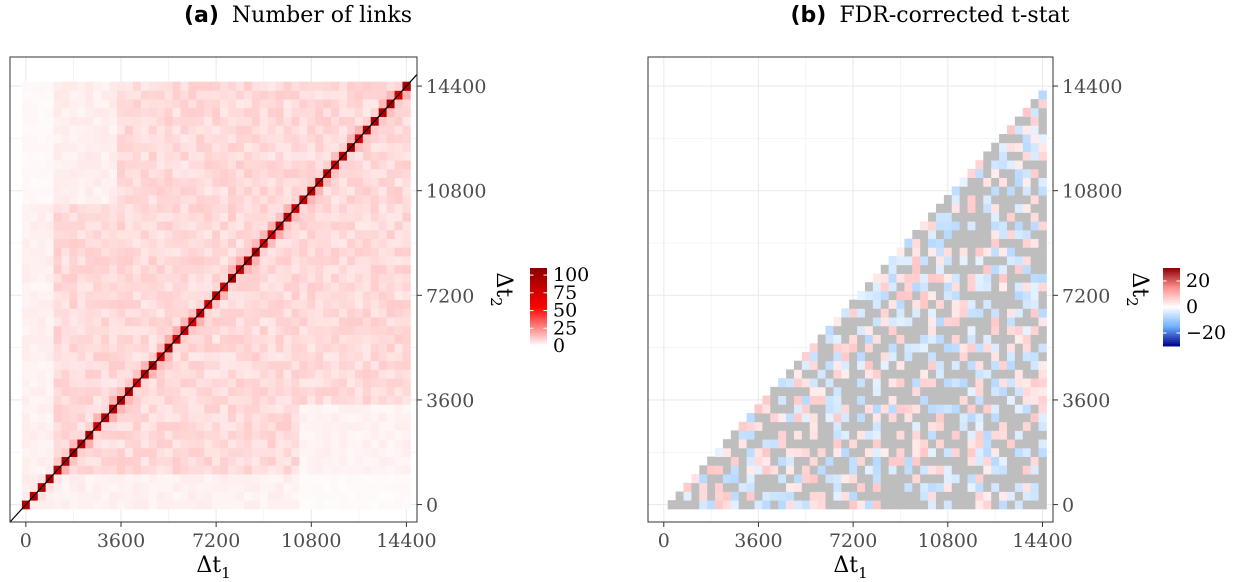 The image size is (1246, 582). I want to click on legend-color-step, so click(538, 320).